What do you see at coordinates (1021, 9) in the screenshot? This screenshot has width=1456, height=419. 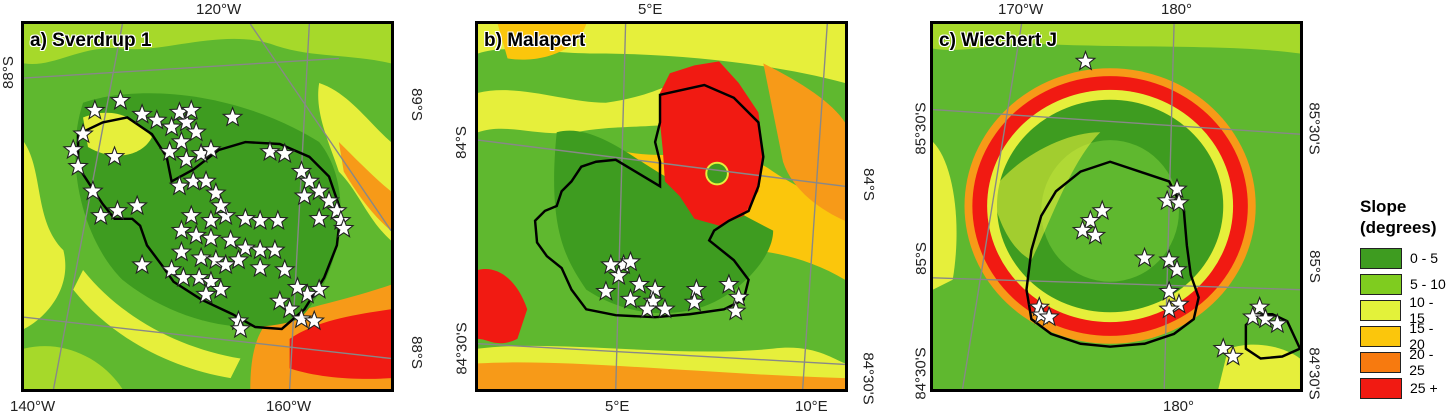 I see `axis-label-top: 170°W` at bounding box center [1021, 9].